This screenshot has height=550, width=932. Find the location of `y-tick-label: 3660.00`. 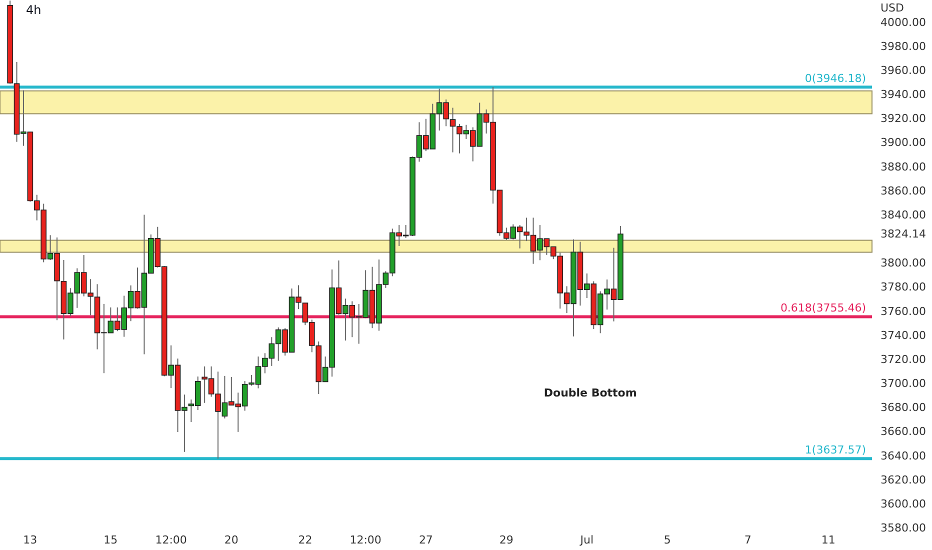

y-tick-label: 3660.00 is located at coordinates (903, 431).